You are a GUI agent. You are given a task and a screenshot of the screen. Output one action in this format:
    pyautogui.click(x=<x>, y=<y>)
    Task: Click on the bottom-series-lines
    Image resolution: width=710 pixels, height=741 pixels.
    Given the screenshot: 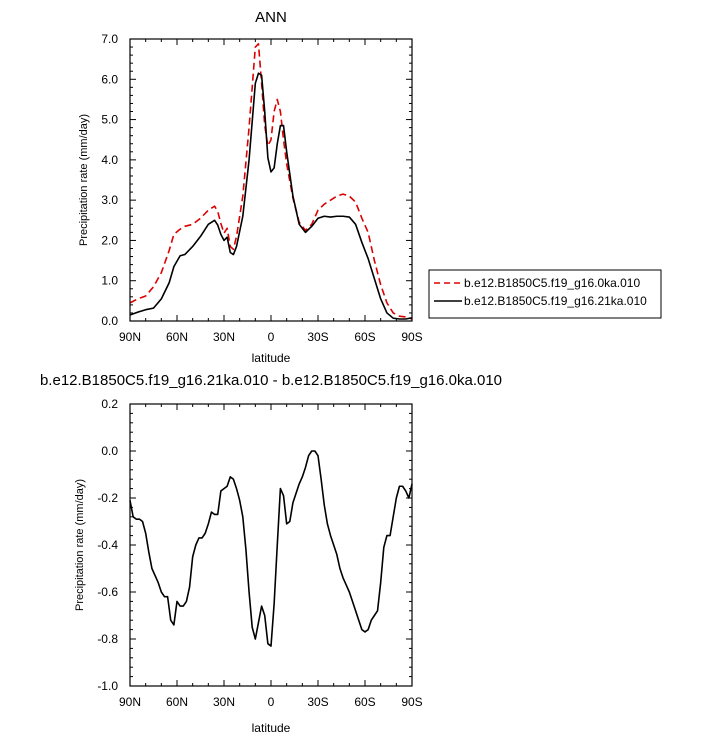 What is the action you would take?
    pyautogui.click(x=271, y=548)
    